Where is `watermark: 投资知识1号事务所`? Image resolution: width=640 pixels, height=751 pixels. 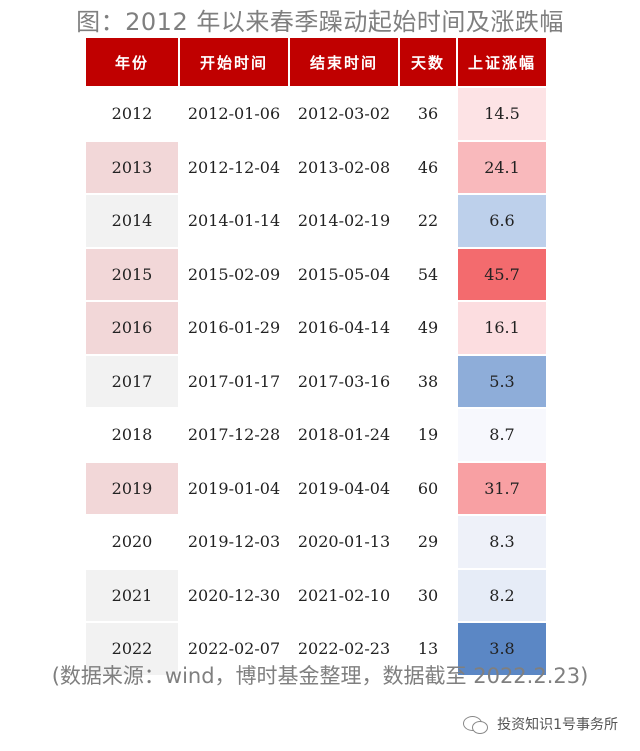 watermark: 投资知识1号事务所 is located at coordinates (540, 724).